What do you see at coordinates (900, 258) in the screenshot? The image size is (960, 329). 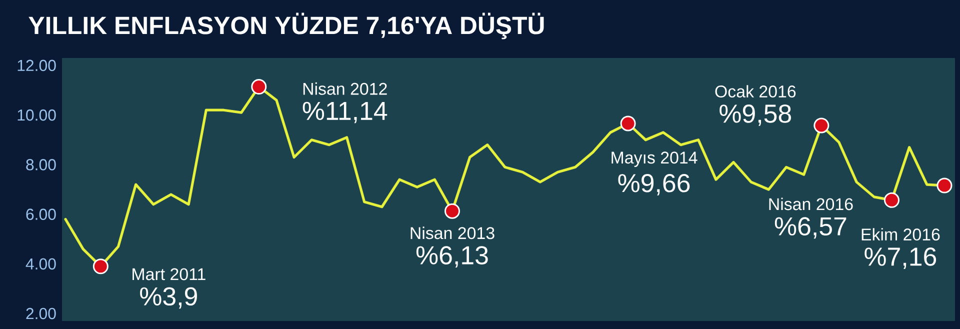 I see `data-label: %7,16` at bounding box center [900, 258].